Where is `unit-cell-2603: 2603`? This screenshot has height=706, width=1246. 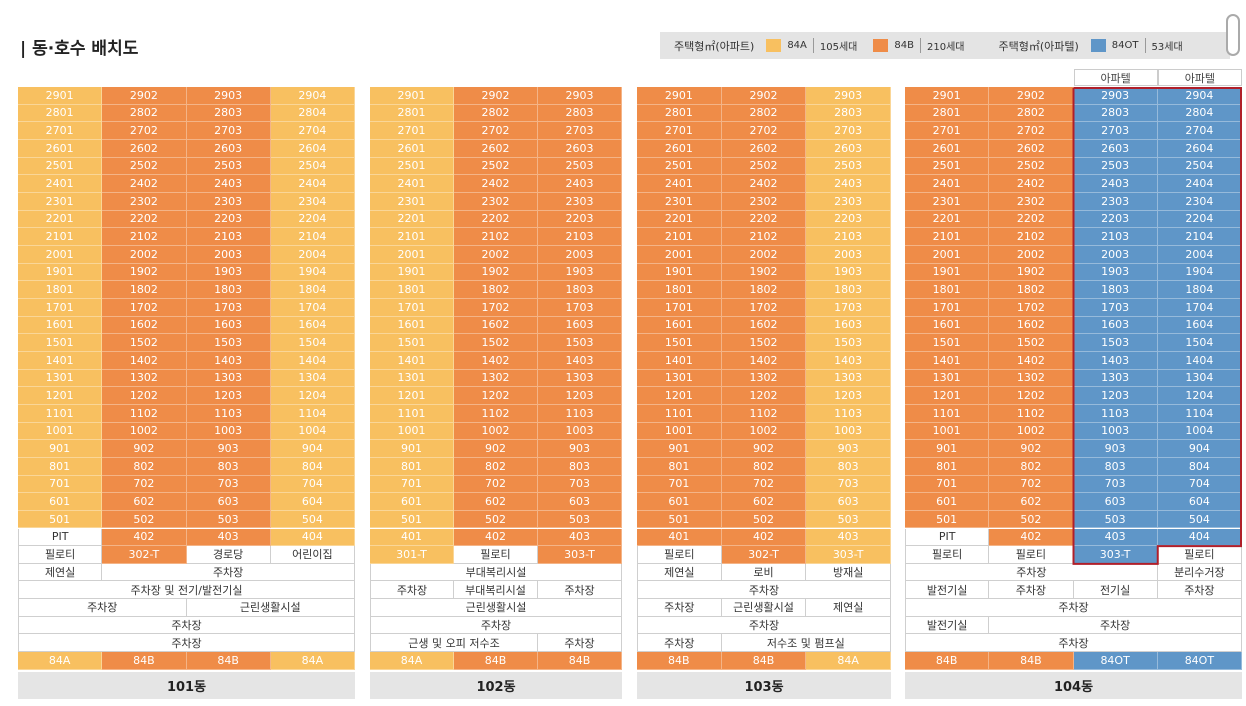
unit-cell-2603: 2603 is located at coordinates (848, 148).